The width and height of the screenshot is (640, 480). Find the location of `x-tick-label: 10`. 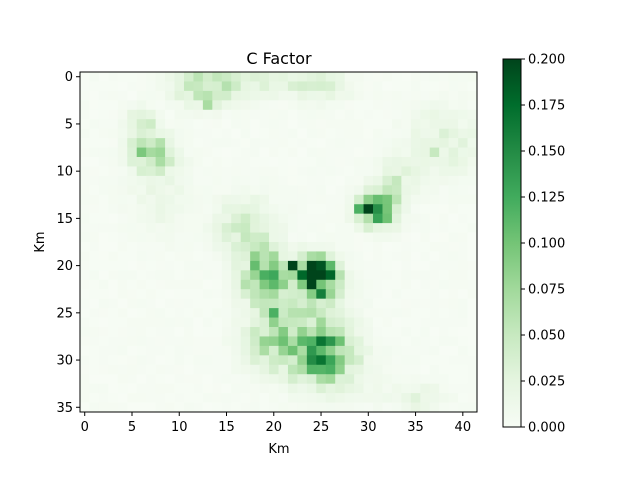

x-tick-label: 10 is located at coordinates (179, 427).